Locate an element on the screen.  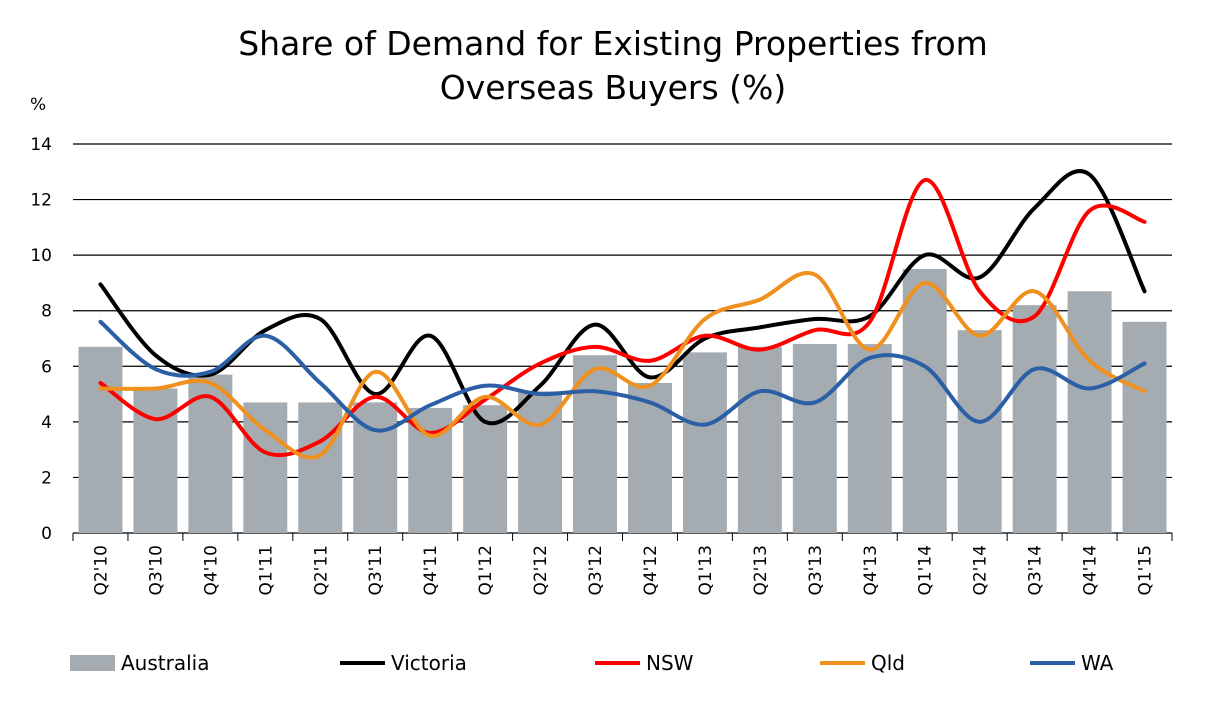
y-tick-label: 4 is located at coordinates (46, 423).